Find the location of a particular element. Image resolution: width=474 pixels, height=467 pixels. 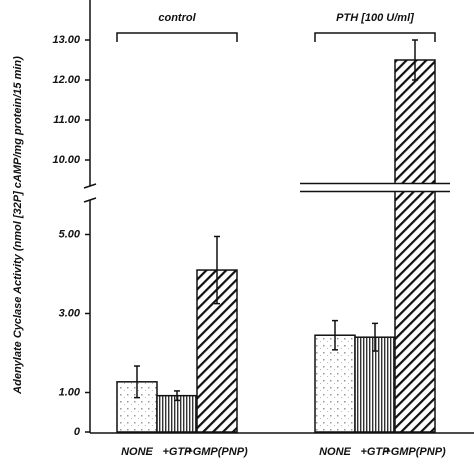

group-label: PTH [100 U/ml] is located at coordinates (375, 18).